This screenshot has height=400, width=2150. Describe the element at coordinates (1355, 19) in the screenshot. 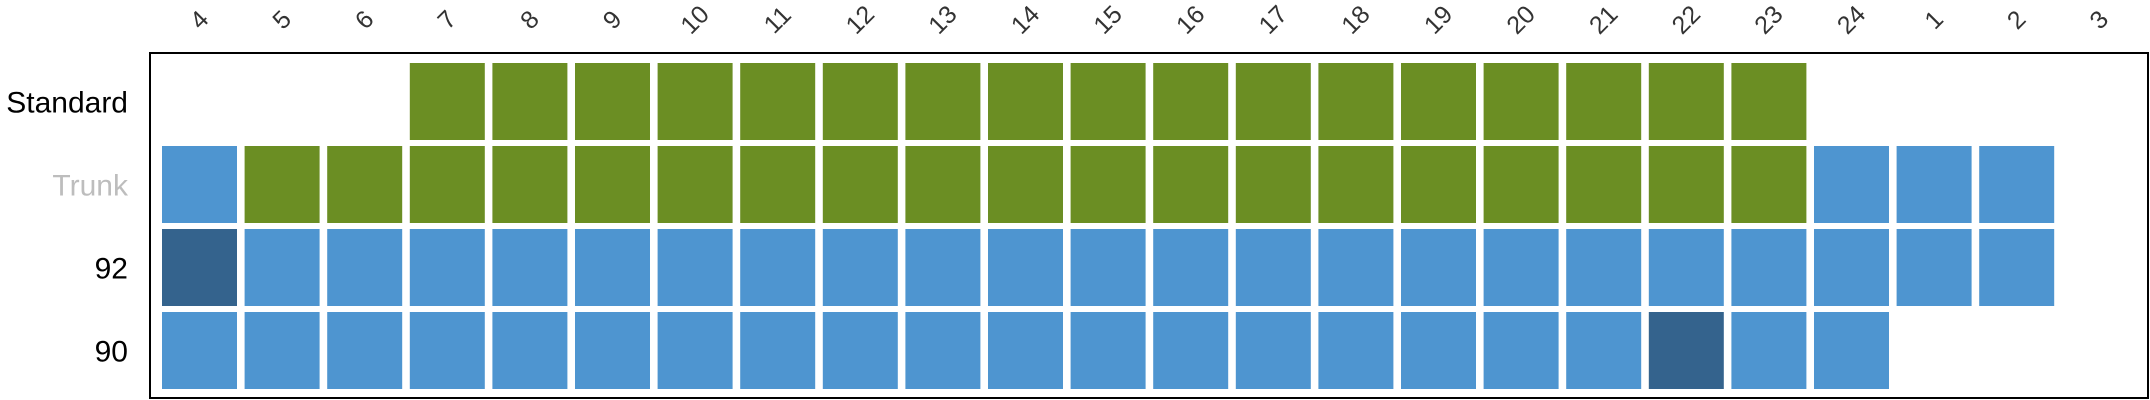

I see `column-label-18: 18` at that location.